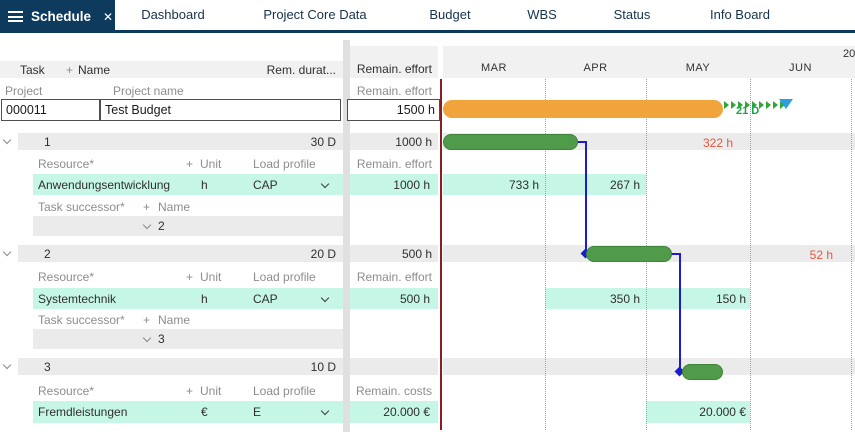  What do you see at coordinates (47, 367) in the screenshot?
I see `task-id: 3` at bounding box center [47, 367].